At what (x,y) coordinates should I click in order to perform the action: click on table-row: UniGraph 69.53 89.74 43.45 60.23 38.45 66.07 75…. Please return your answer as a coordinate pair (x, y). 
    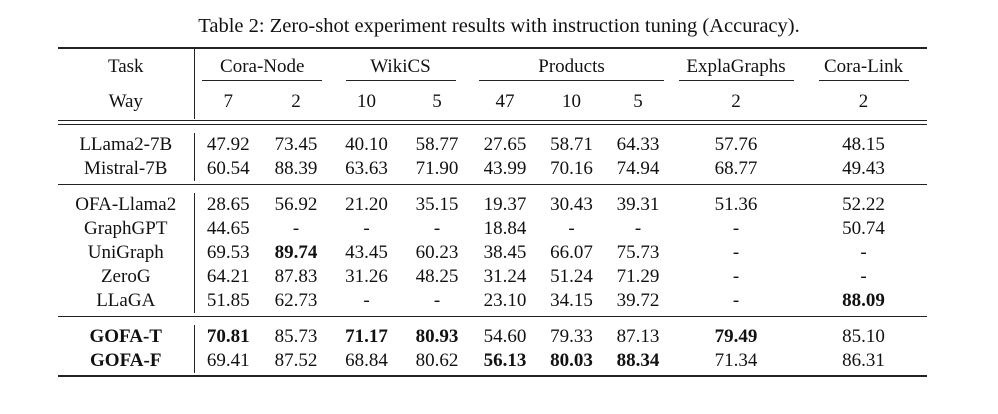
    Looking at the image, I should click on (492, 253).